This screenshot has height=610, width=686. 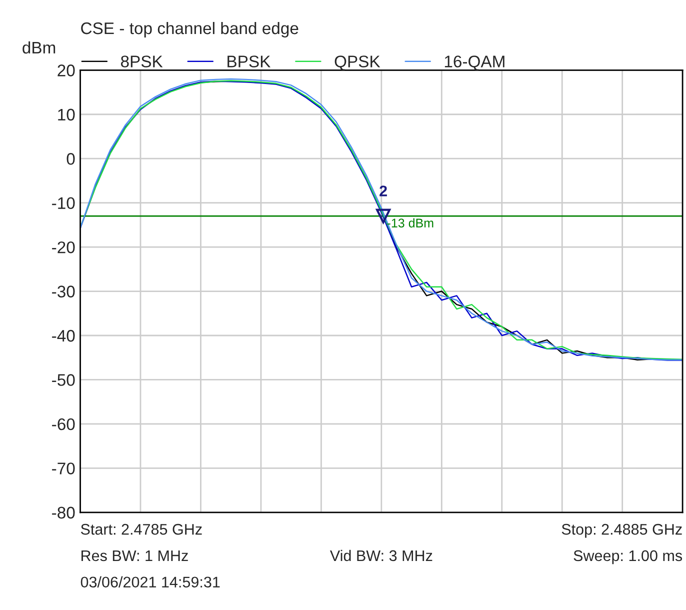 What do you see at coordinates (249, 62) in the screenshot?
I see `legend-label: BPSK` at bounding box center [249, 62].